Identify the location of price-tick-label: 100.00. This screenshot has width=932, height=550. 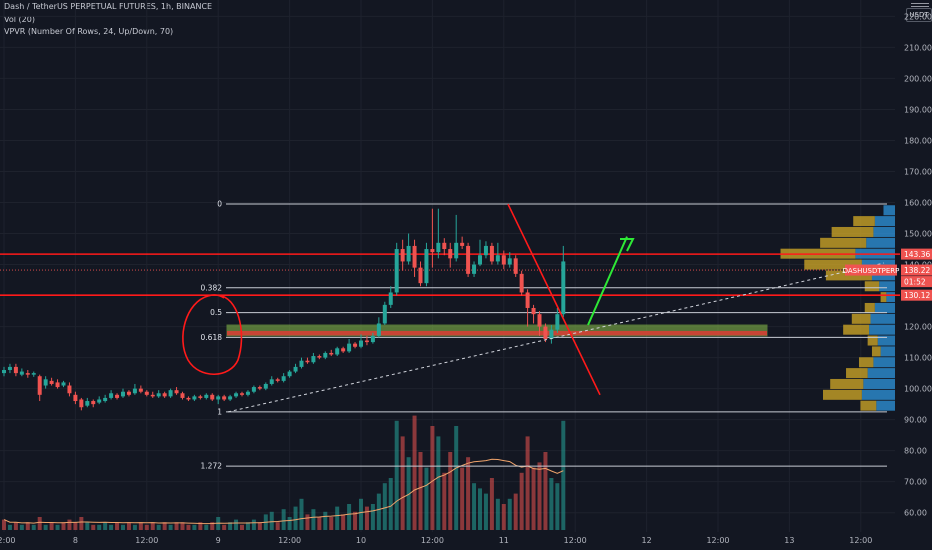
(918, 389).